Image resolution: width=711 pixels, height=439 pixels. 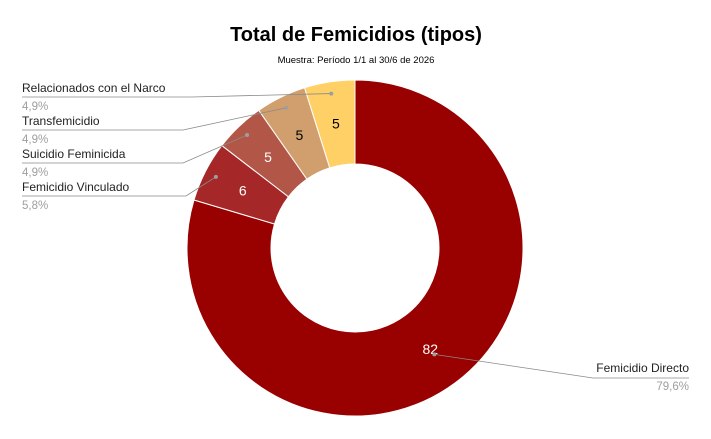 What do you see at coordinates (61, 121) in the screenshot?
I see `slice-name-label: Transfemicidio` at bounding box center [61, 121].